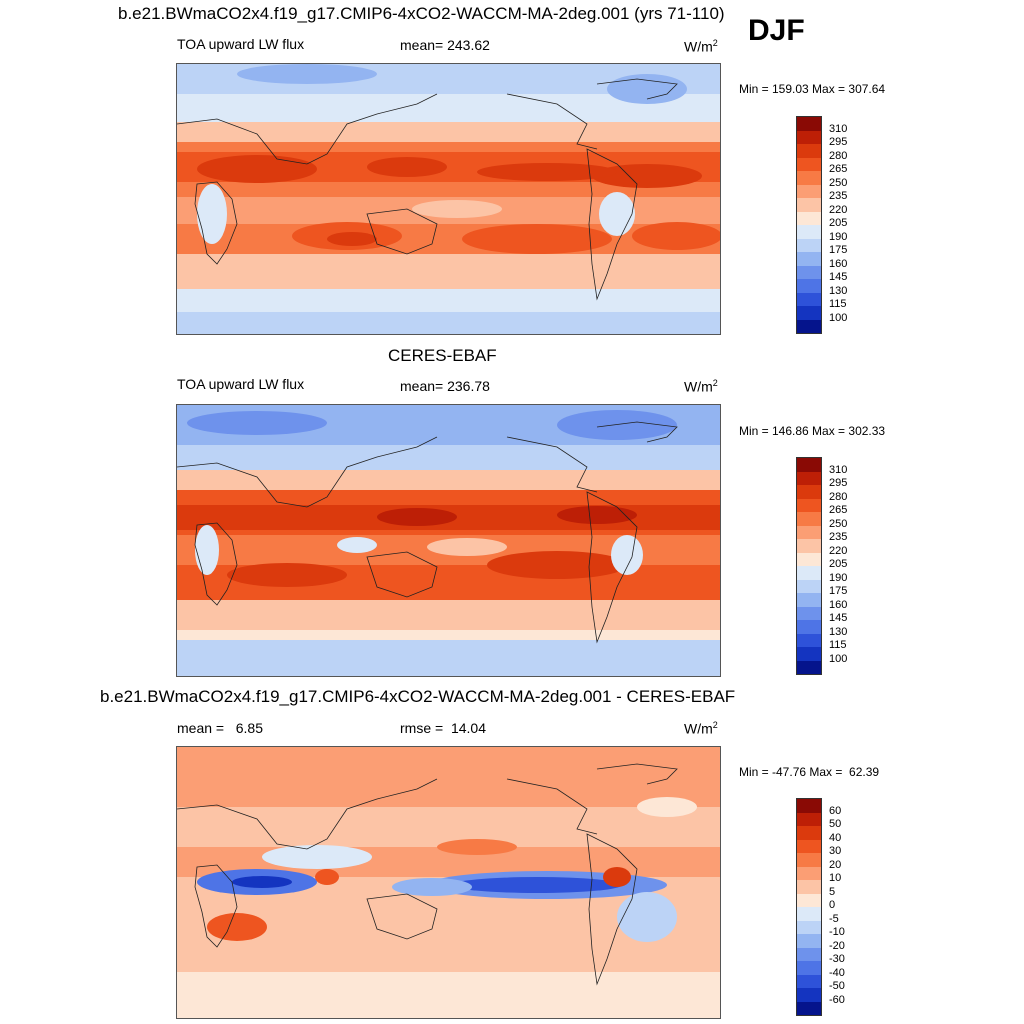 This screenshot has width=1024, height=1024. I want to click on colorbar-tick-label: -5, so click(834, 918).